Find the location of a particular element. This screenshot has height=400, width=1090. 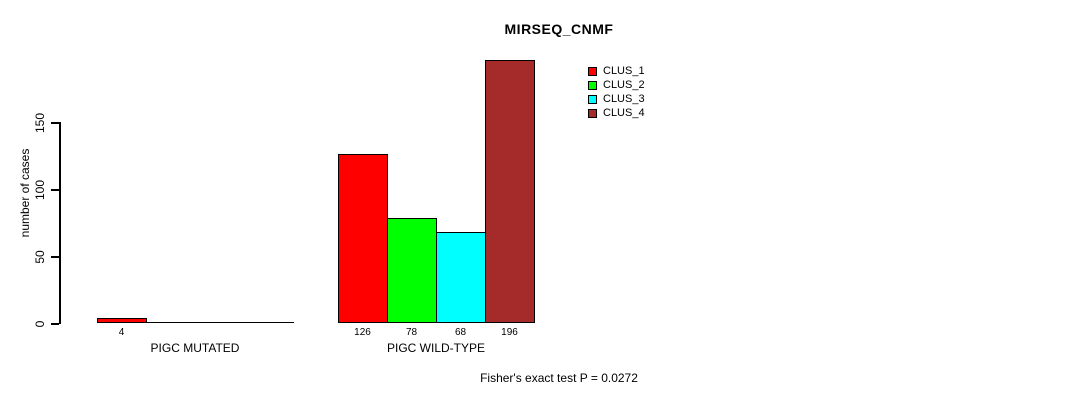

bar-clus_1-group1 is located at coordinates (122, 320).